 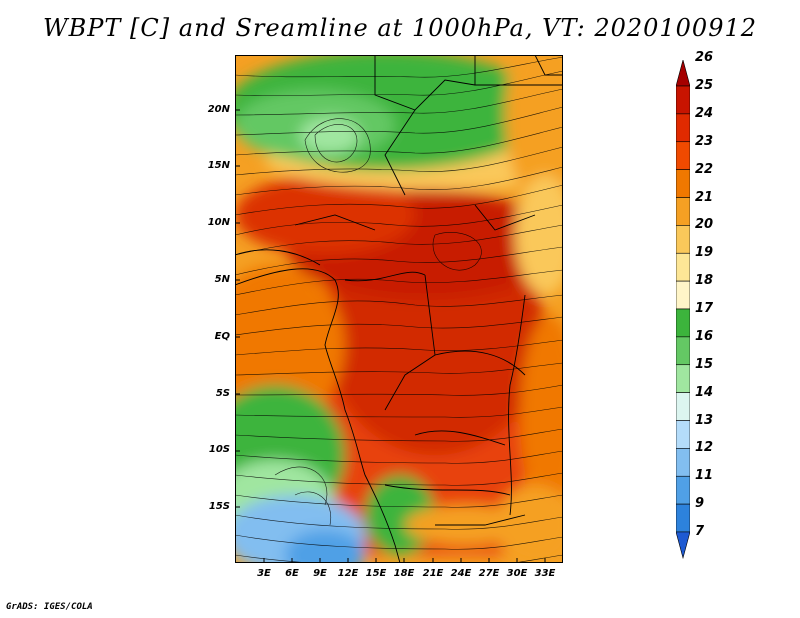 What do you see at coordinates (704, 392) in the screenshot?
I see `colorbar-label: 14` at bounding box center [704, 392].